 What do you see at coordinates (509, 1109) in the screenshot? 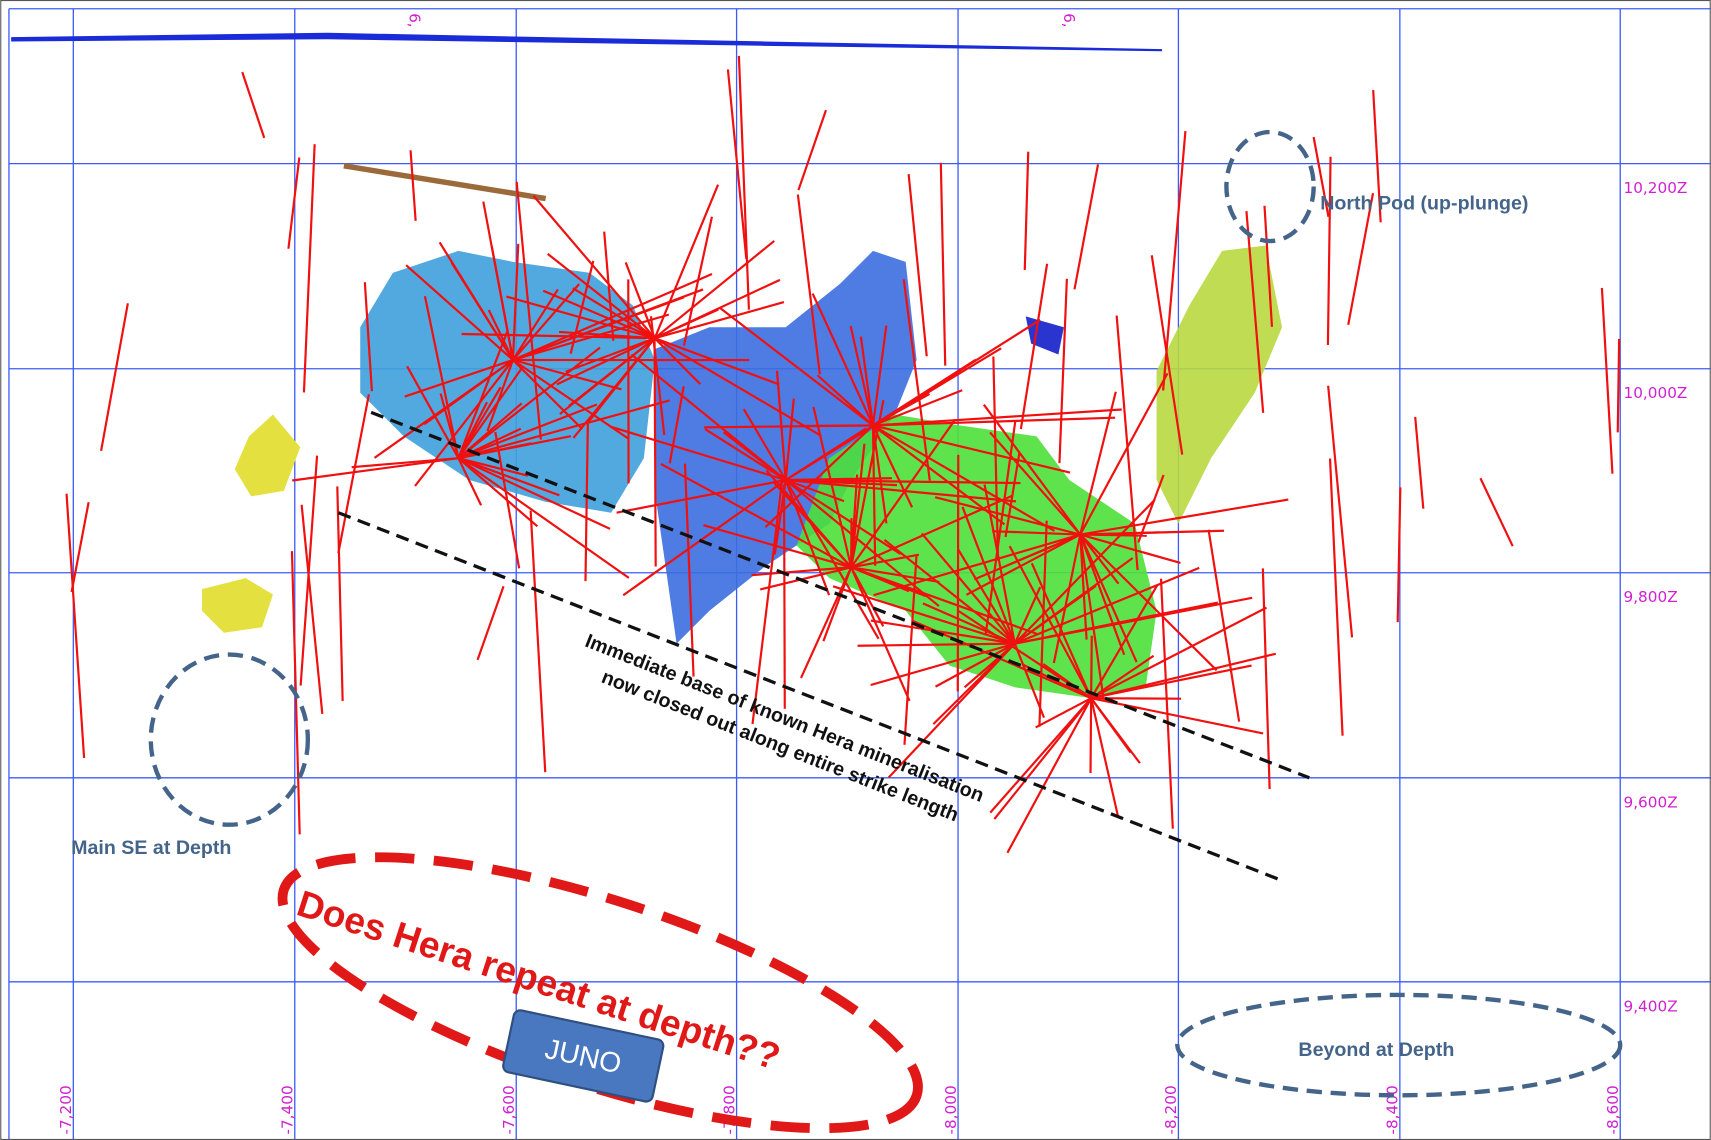
I see `easting-label: -7,600` at bounding box center [509, 1109].